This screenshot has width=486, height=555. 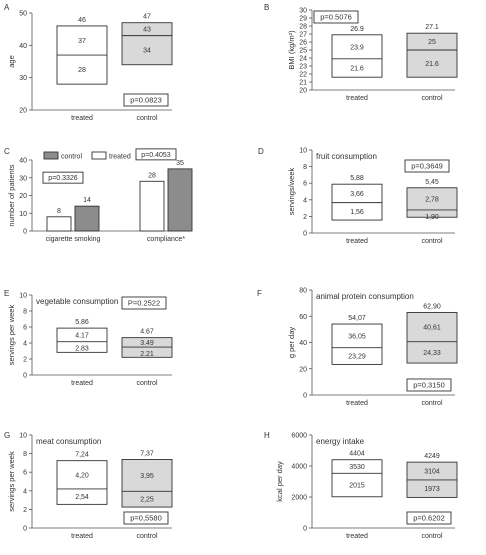 I want to click on panel-letter: A, so click(x=7, y=7).